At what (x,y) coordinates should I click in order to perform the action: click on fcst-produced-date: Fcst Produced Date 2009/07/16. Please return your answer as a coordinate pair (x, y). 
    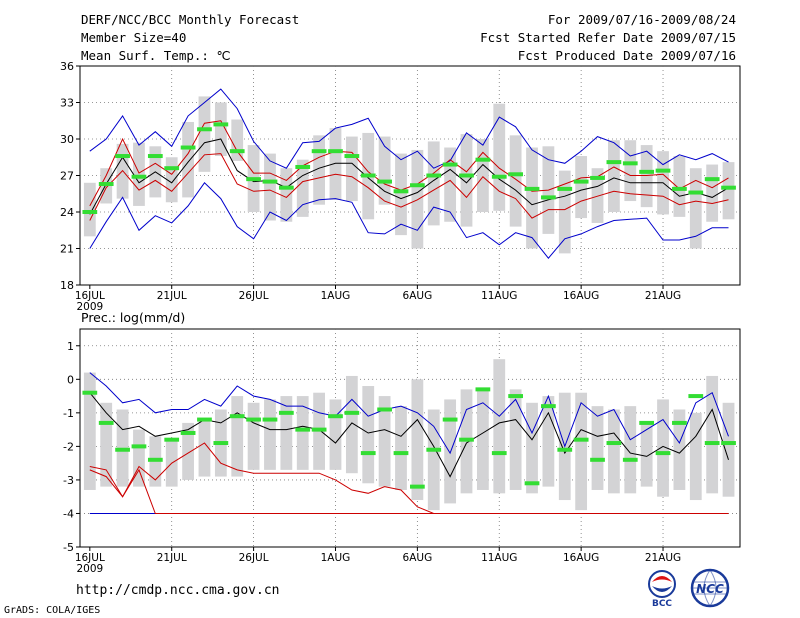
    Looking at the image, I should click on (626, 55).